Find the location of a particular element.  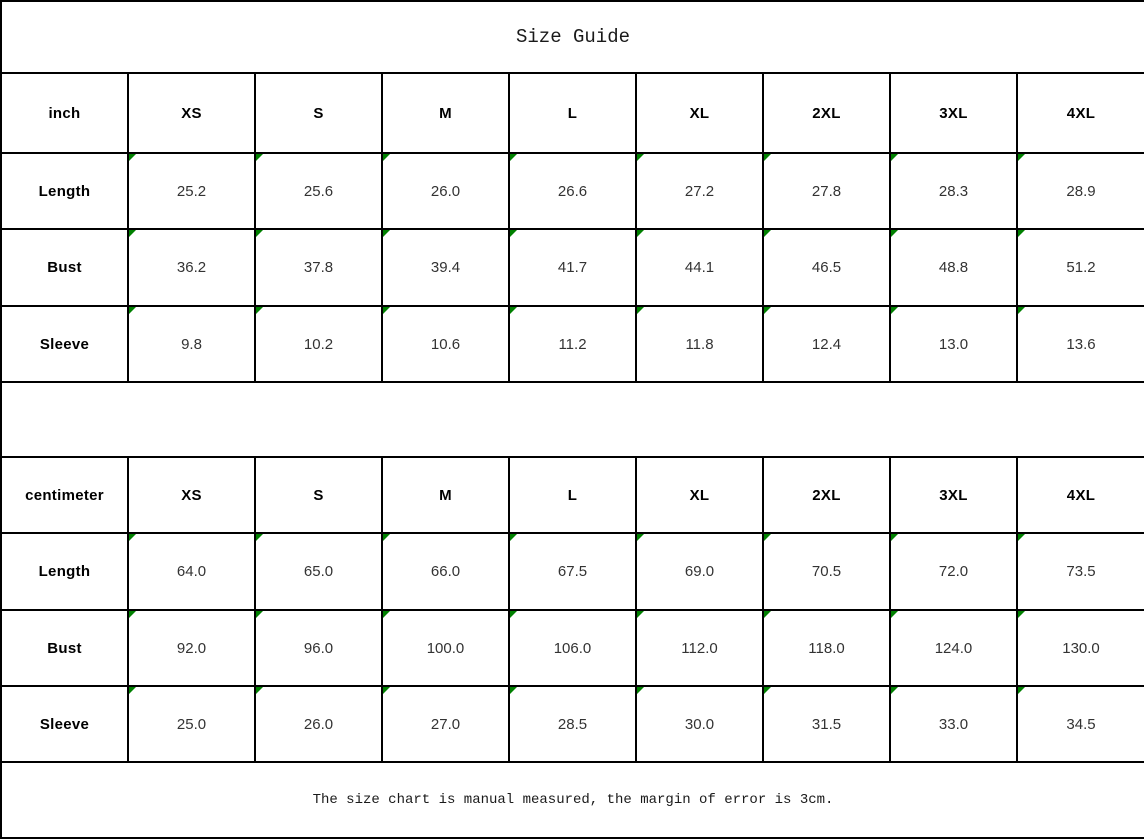

size-value: 73.5 is located at coordinates (1081, 571).